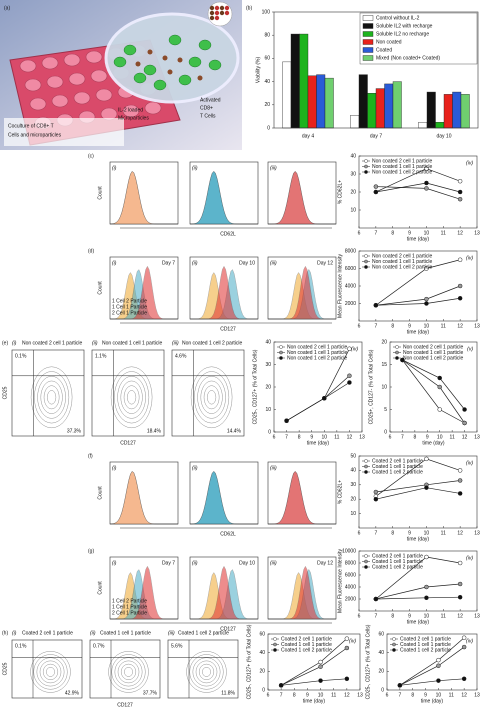 The width and height of the screenshot is (482, 708). I want to click on x-tick-label: 7, so click(375, 326).